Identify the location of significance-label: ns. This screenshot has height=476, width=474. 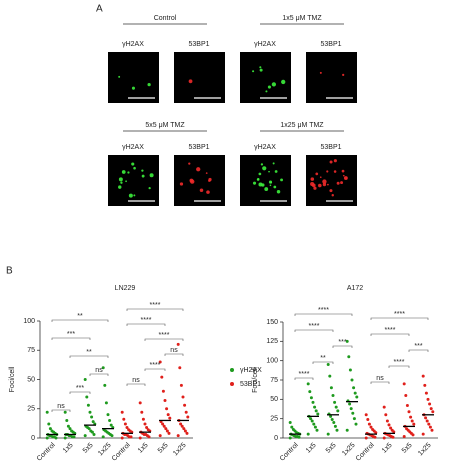
(99, 370).